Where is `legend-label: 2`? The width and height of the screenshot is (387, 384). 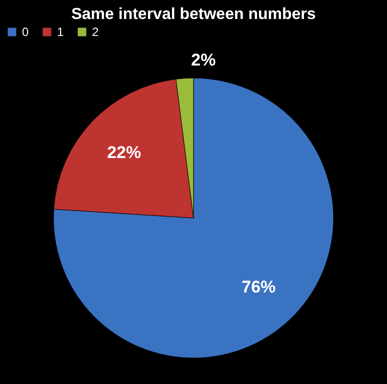
legend-label: 2 is located at coordinates (95, 32).